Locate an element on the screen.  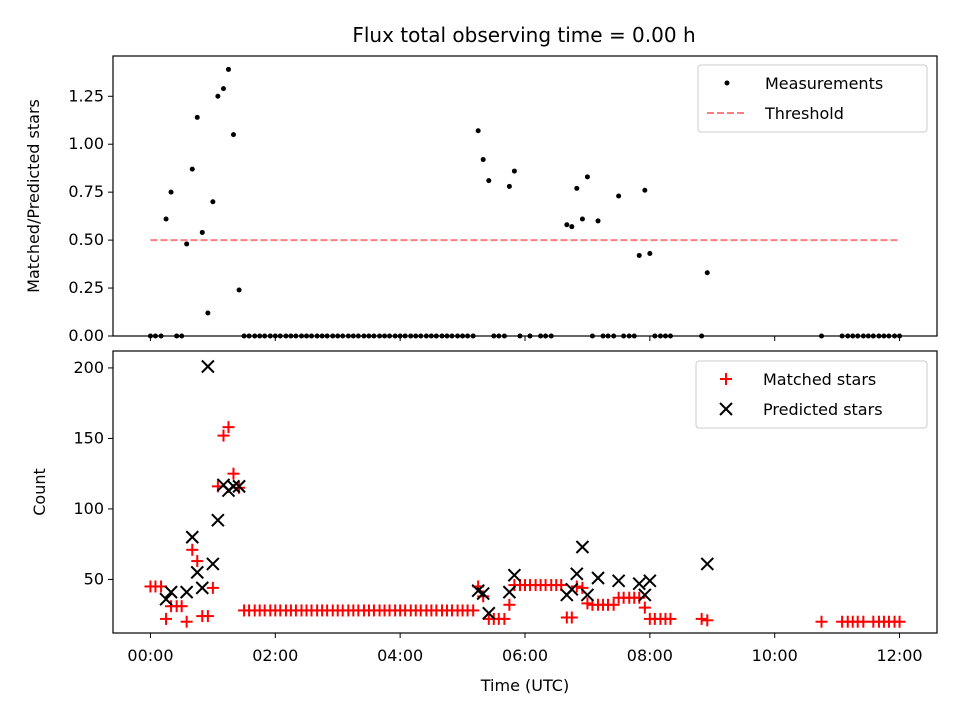
y-tick-label: 150 is located at coordinates (88, 437).